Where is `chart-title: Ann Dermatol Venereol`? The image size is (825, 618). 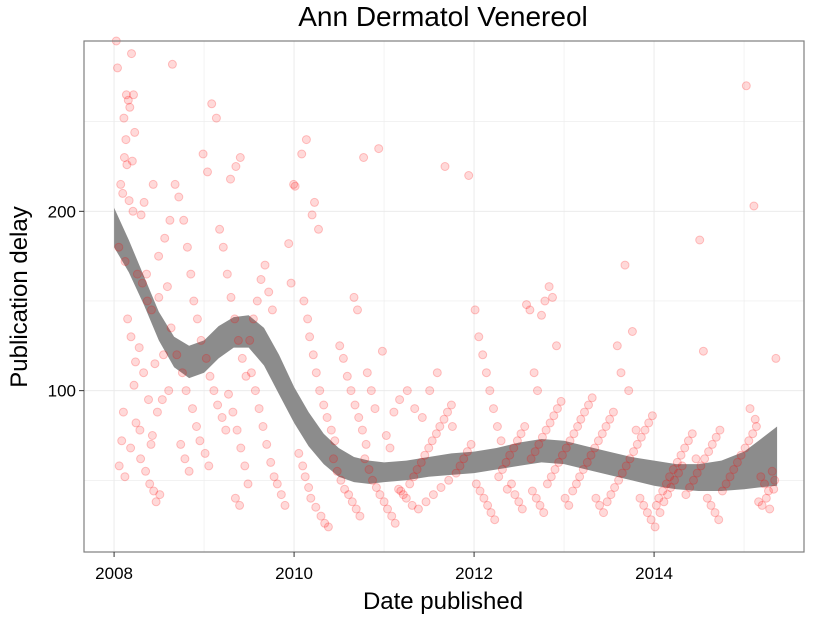 chart-title: Ann Dermatol Venereol is located at coordinates (443, 16).